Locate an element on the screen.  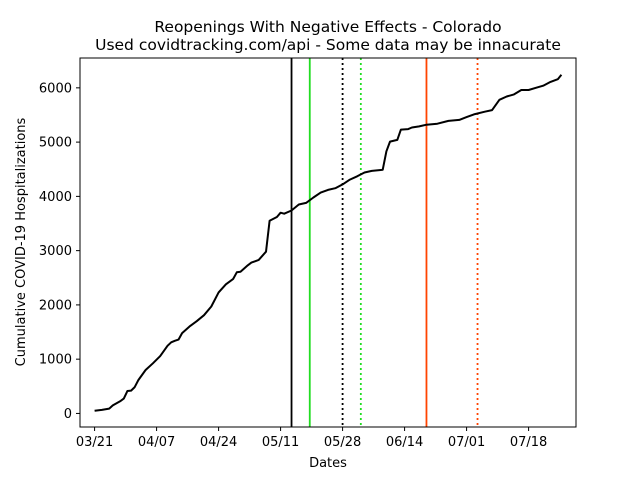
x-tick-label: 04/07 is located at coordinates (156, 442).